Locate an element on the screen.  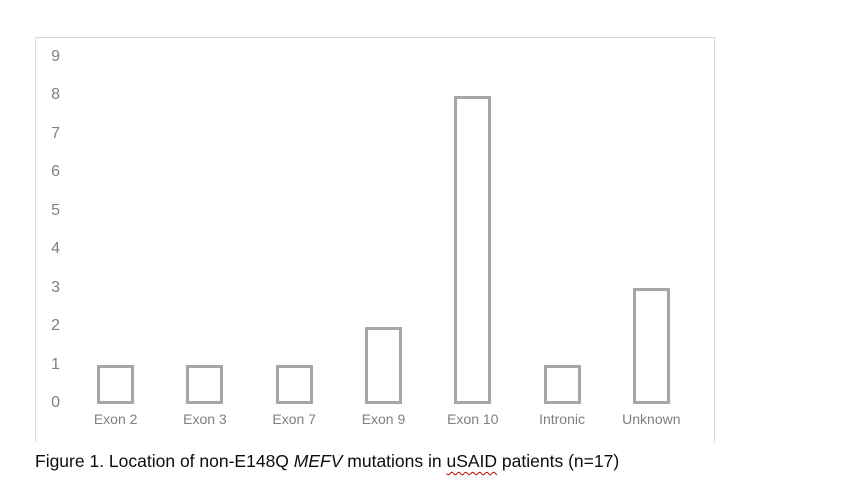
y-axis-tick-label: 8 is located at coordinates (55, 94).